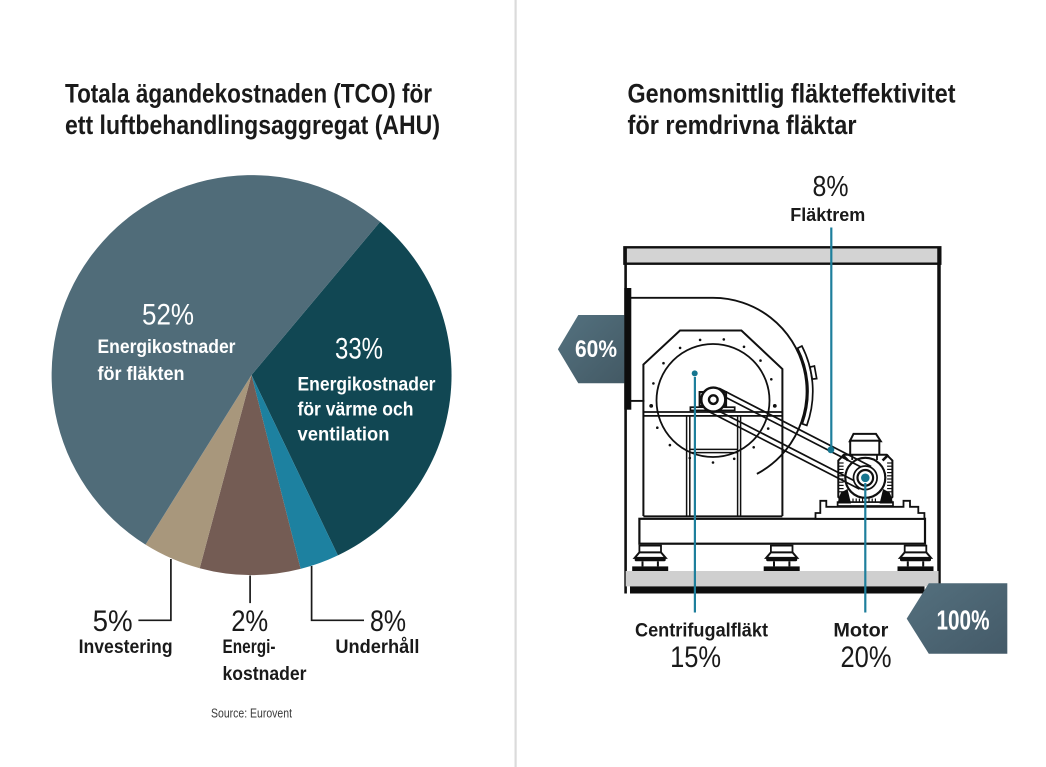 Image resolution: width=1046 pixels, height=767 pixels. Describe the element at coordinates (963, 619) in the screenshot. I see `svg-text: 100%` at that location.